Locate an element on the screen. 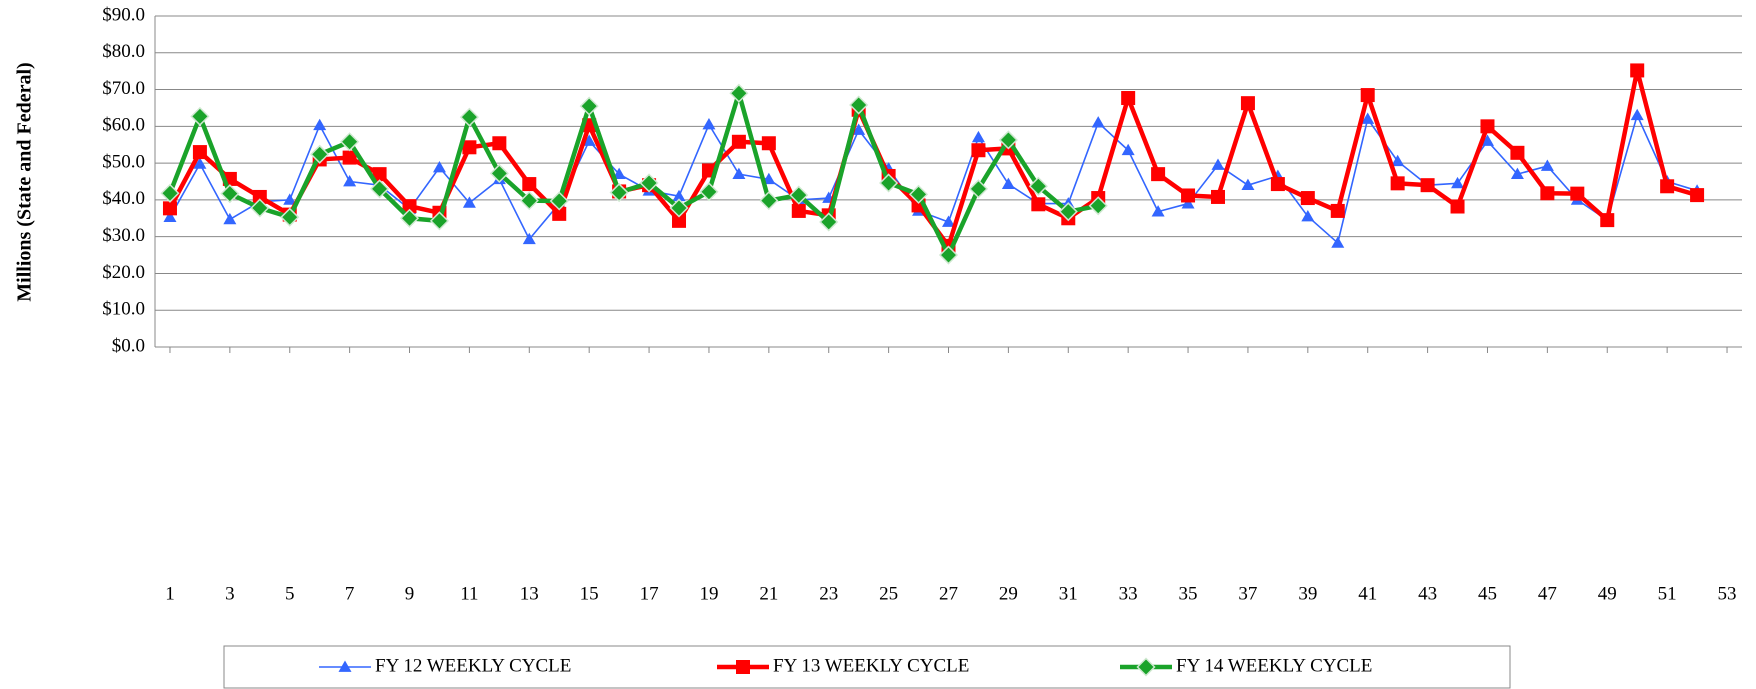  y-tick-label: $90.0 is located at coordinates (123, 14).